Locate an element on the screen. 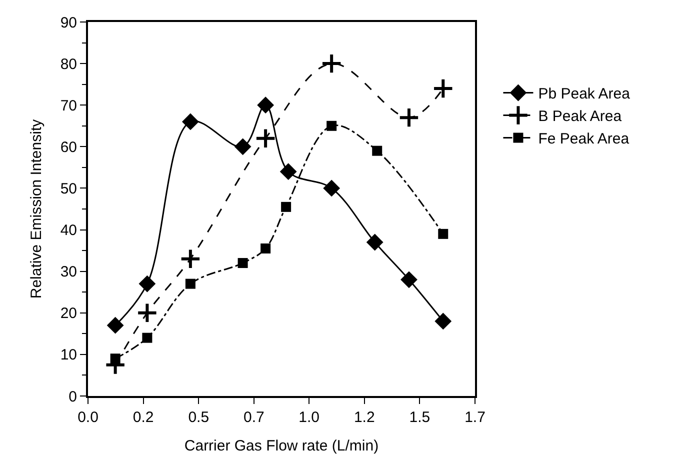 This screenshot has height=465, width=680. y-tick-label: 50 is located at coordinates (68, 189).